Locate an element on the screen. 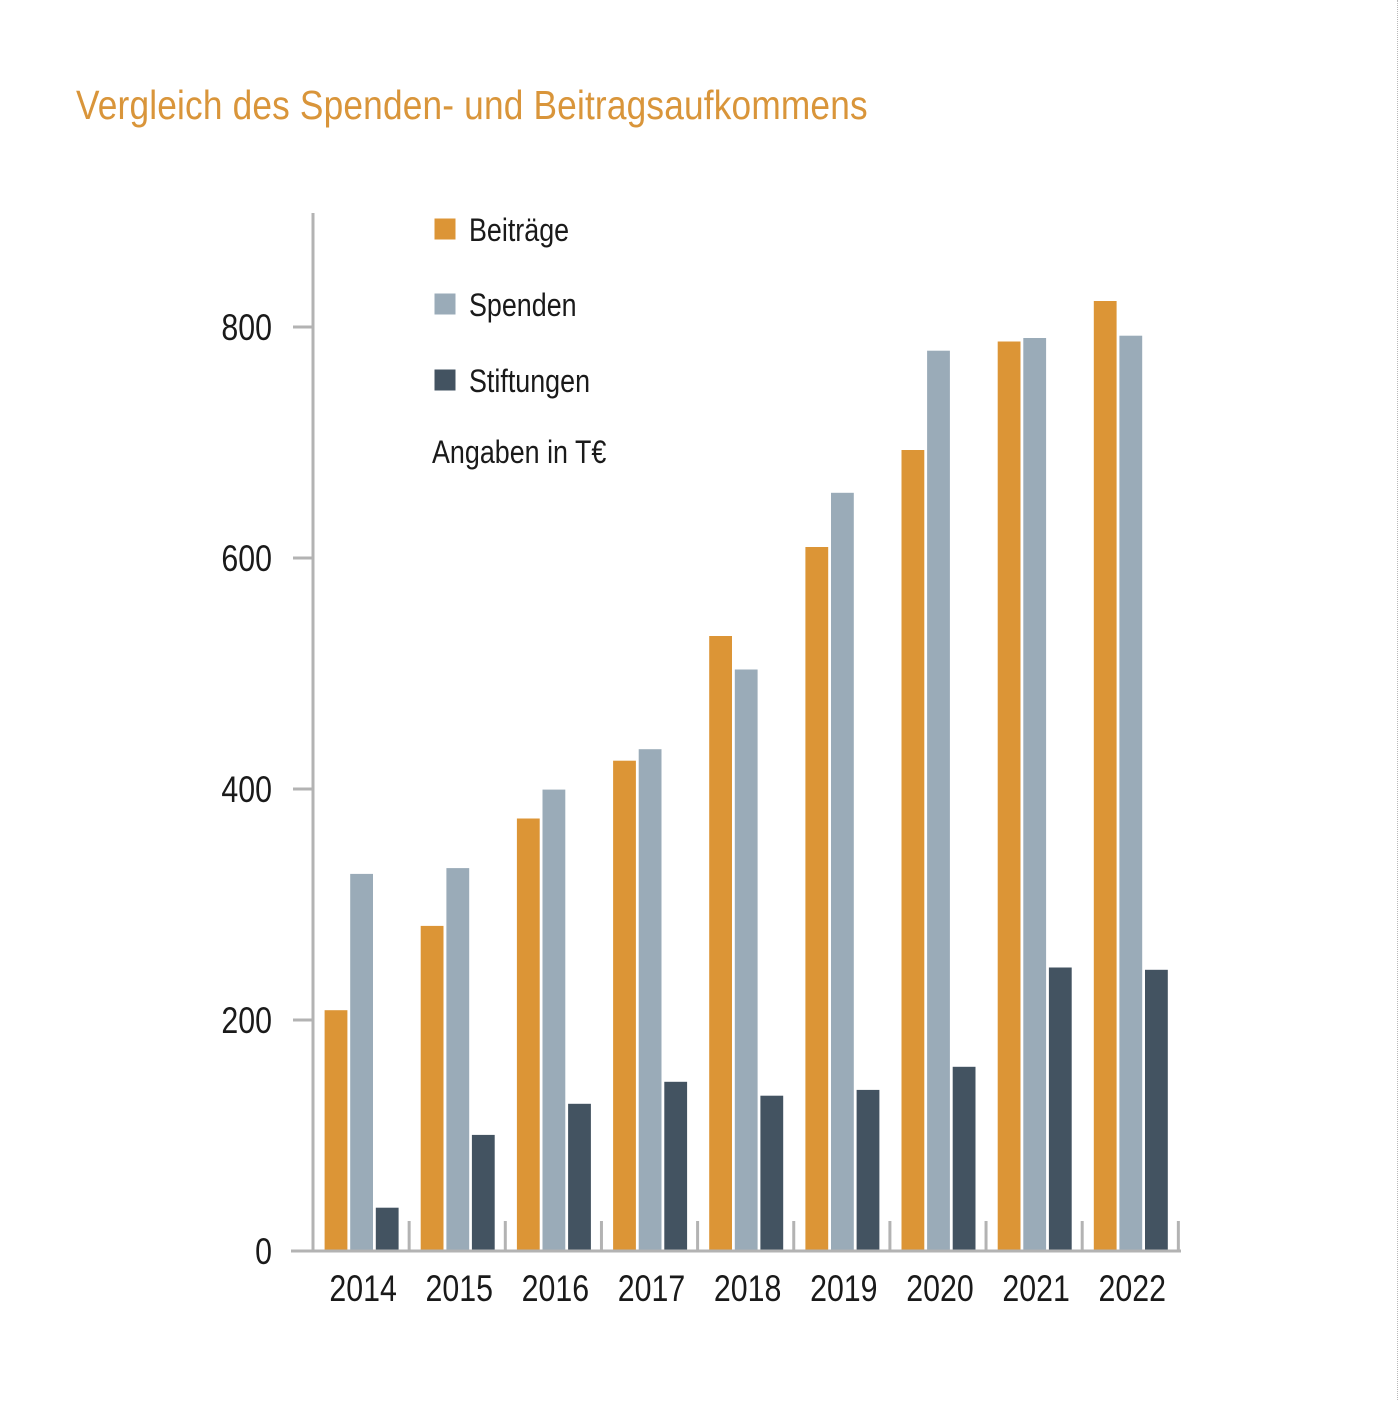 The image size is (1400, 1405). x-tick-label-2018: 2018 is located at coordinates (747, 1289).